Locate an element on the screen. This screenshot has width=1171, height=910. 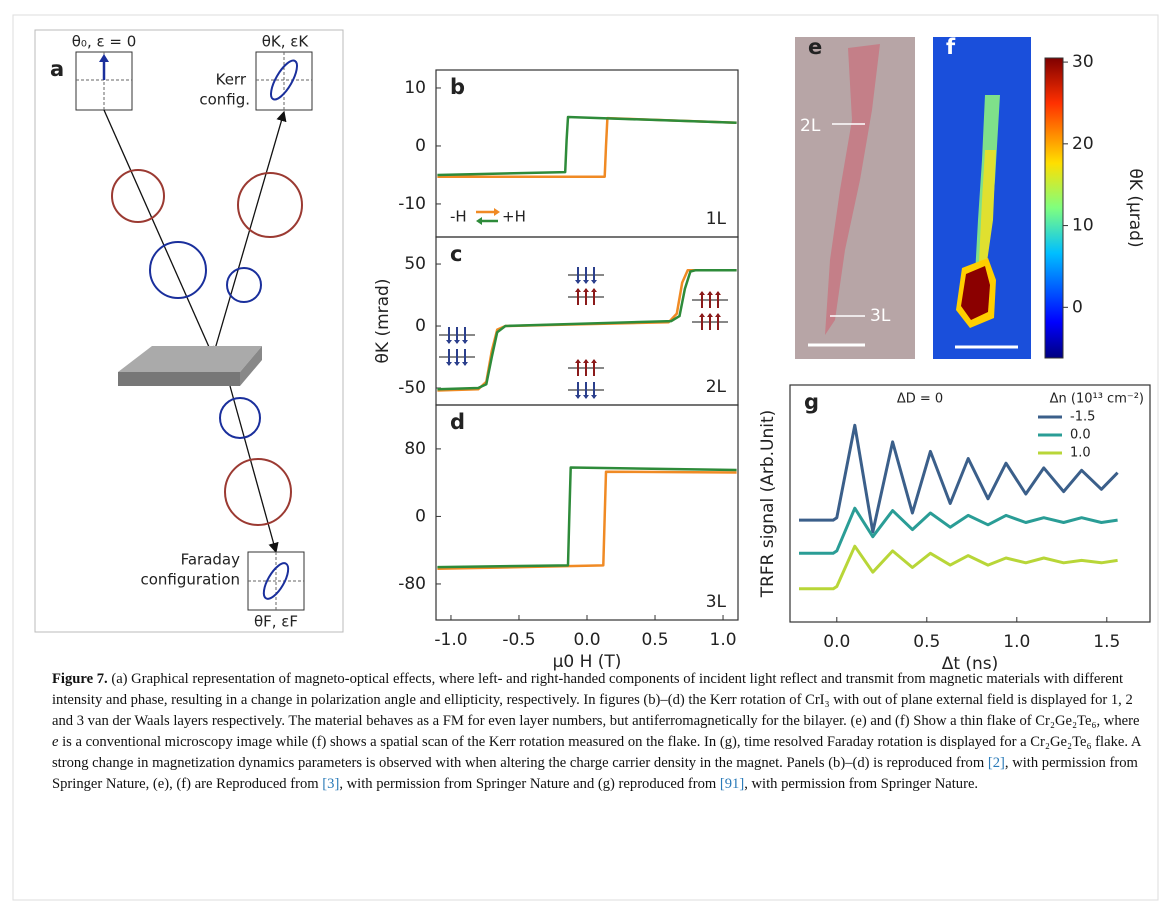
caption-text: e is located at coordinates (55, 742).